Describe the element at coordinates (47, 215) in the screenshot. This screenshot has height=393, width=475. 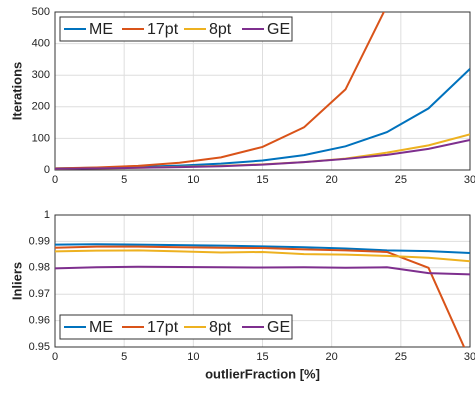
I see `y-tick-label: 1` at that location.